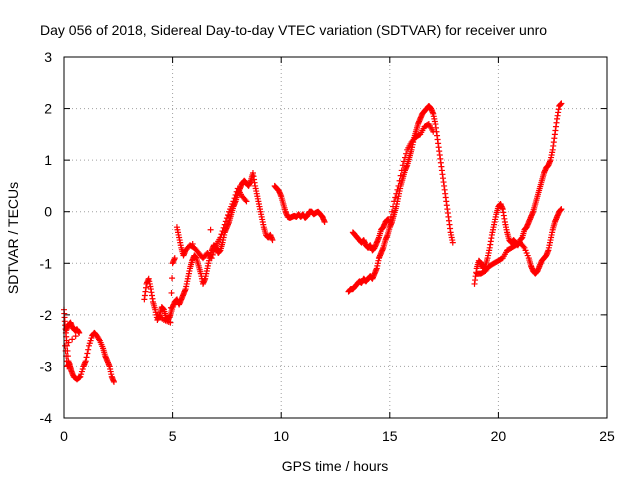 This screenshot has height=480, width=640. What do you see at coordinates (46, 366) in the screenshot?
I see `y-tick-label: -3` at bounding box center [46, 366].